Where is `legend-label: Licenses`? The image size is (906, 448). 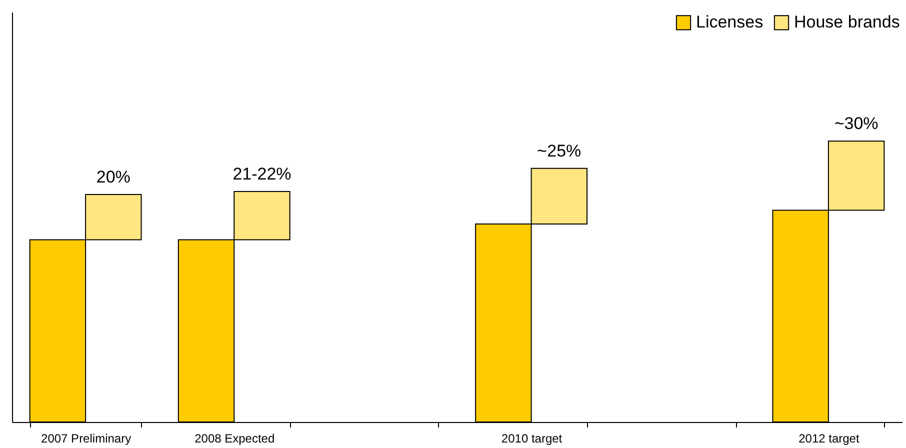 legend-label: Licenses is located at coordinates (730, 22).